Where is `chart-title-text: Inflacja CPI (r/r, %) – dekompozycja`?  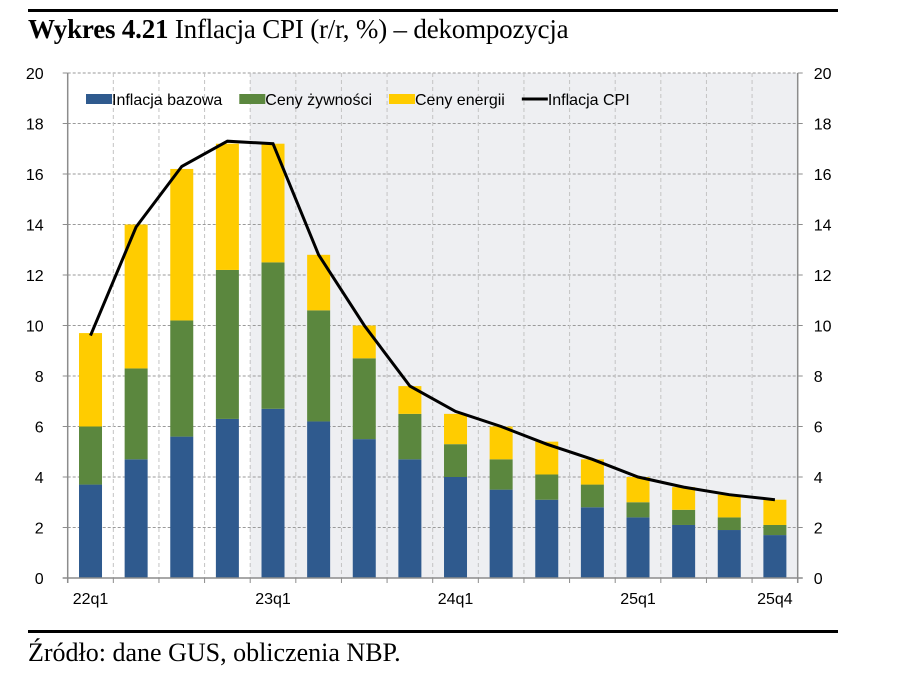
chart-title-text: Inflacja CPI (r/r, %) – dekompozycja is located at coordinates (368, 29).